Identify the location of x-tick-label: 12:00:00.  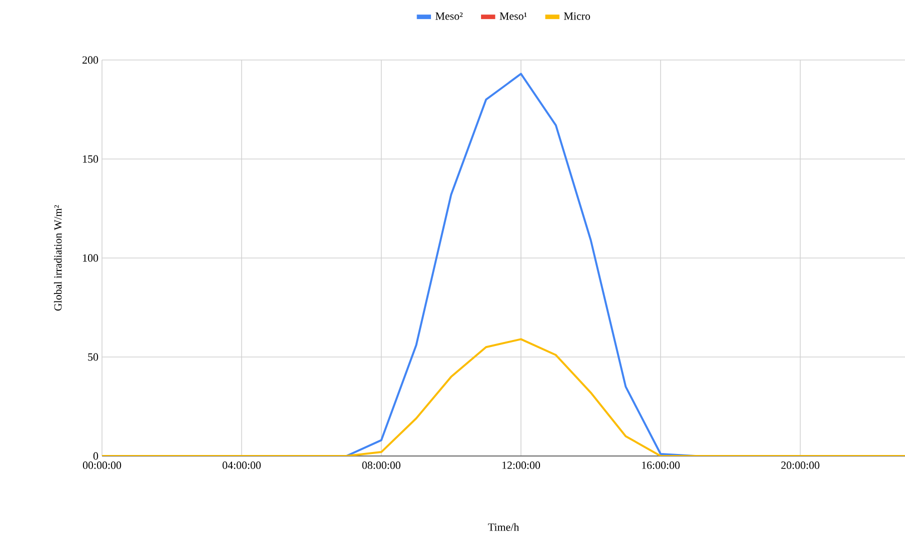
(521, 465).